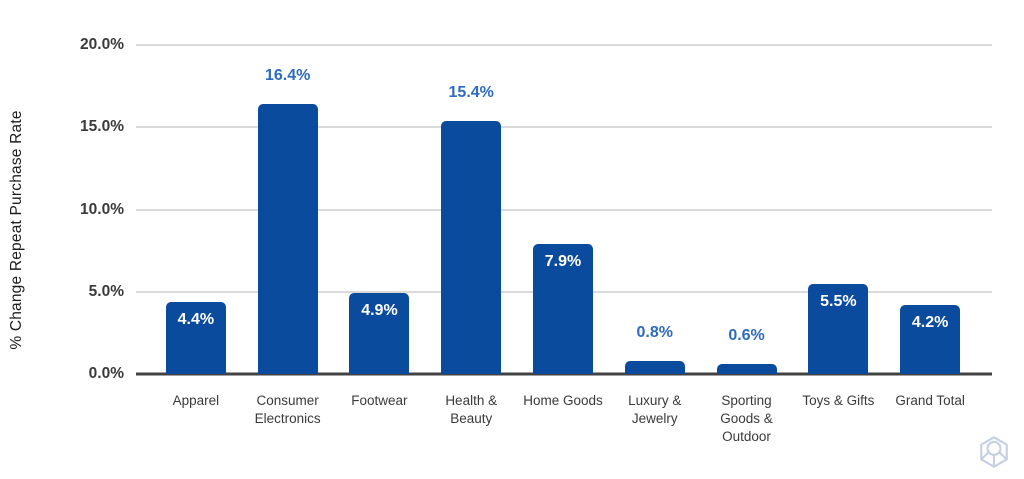 The height and width of the screenshot is (479, 1024). Describe the element at coordinates (654, 332) in the screenshot. I see `bar-value-label: 0.8%` at that location.